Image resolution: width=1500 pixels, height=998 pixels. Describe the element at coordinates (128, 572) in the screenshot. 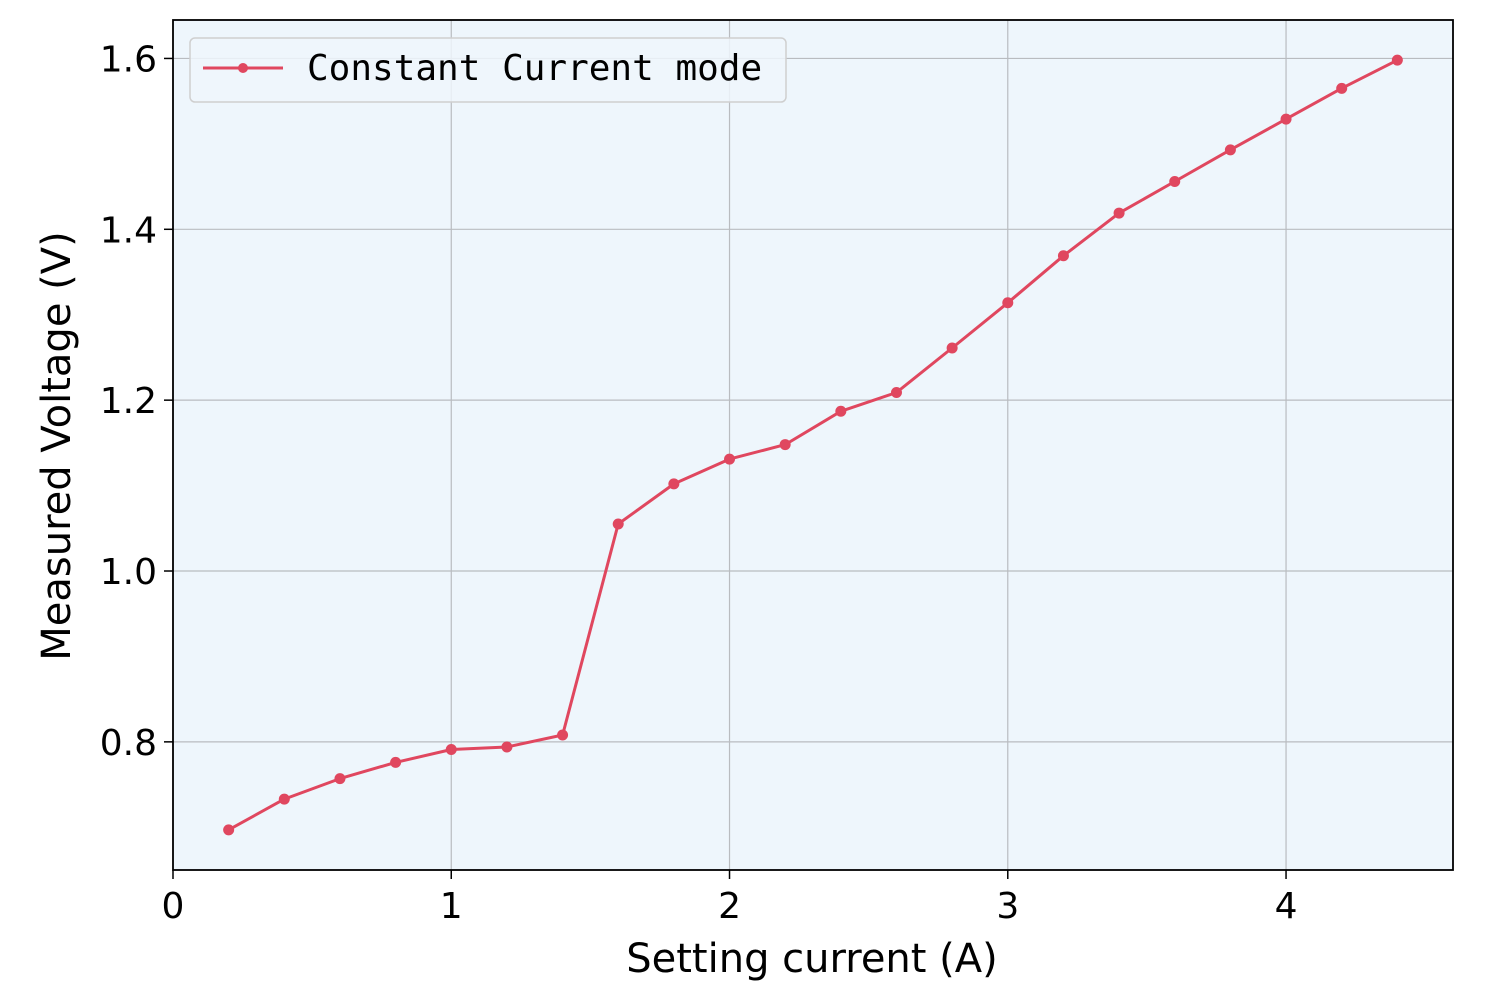

I see `y-tick-label: 1.0` at that location.